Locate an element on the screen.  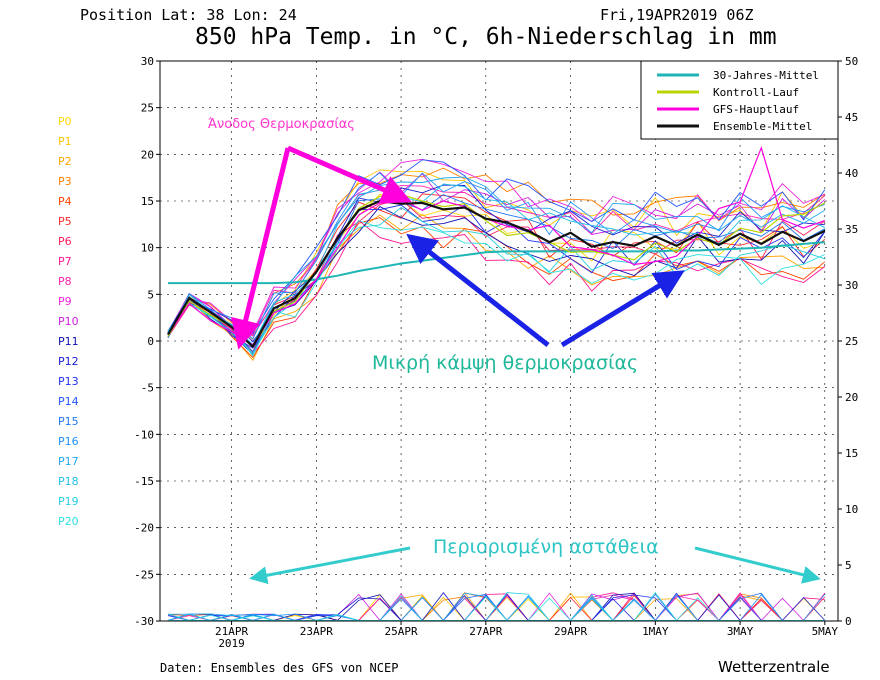
member-label-p4: P4 is located at coordinates (65, 201).